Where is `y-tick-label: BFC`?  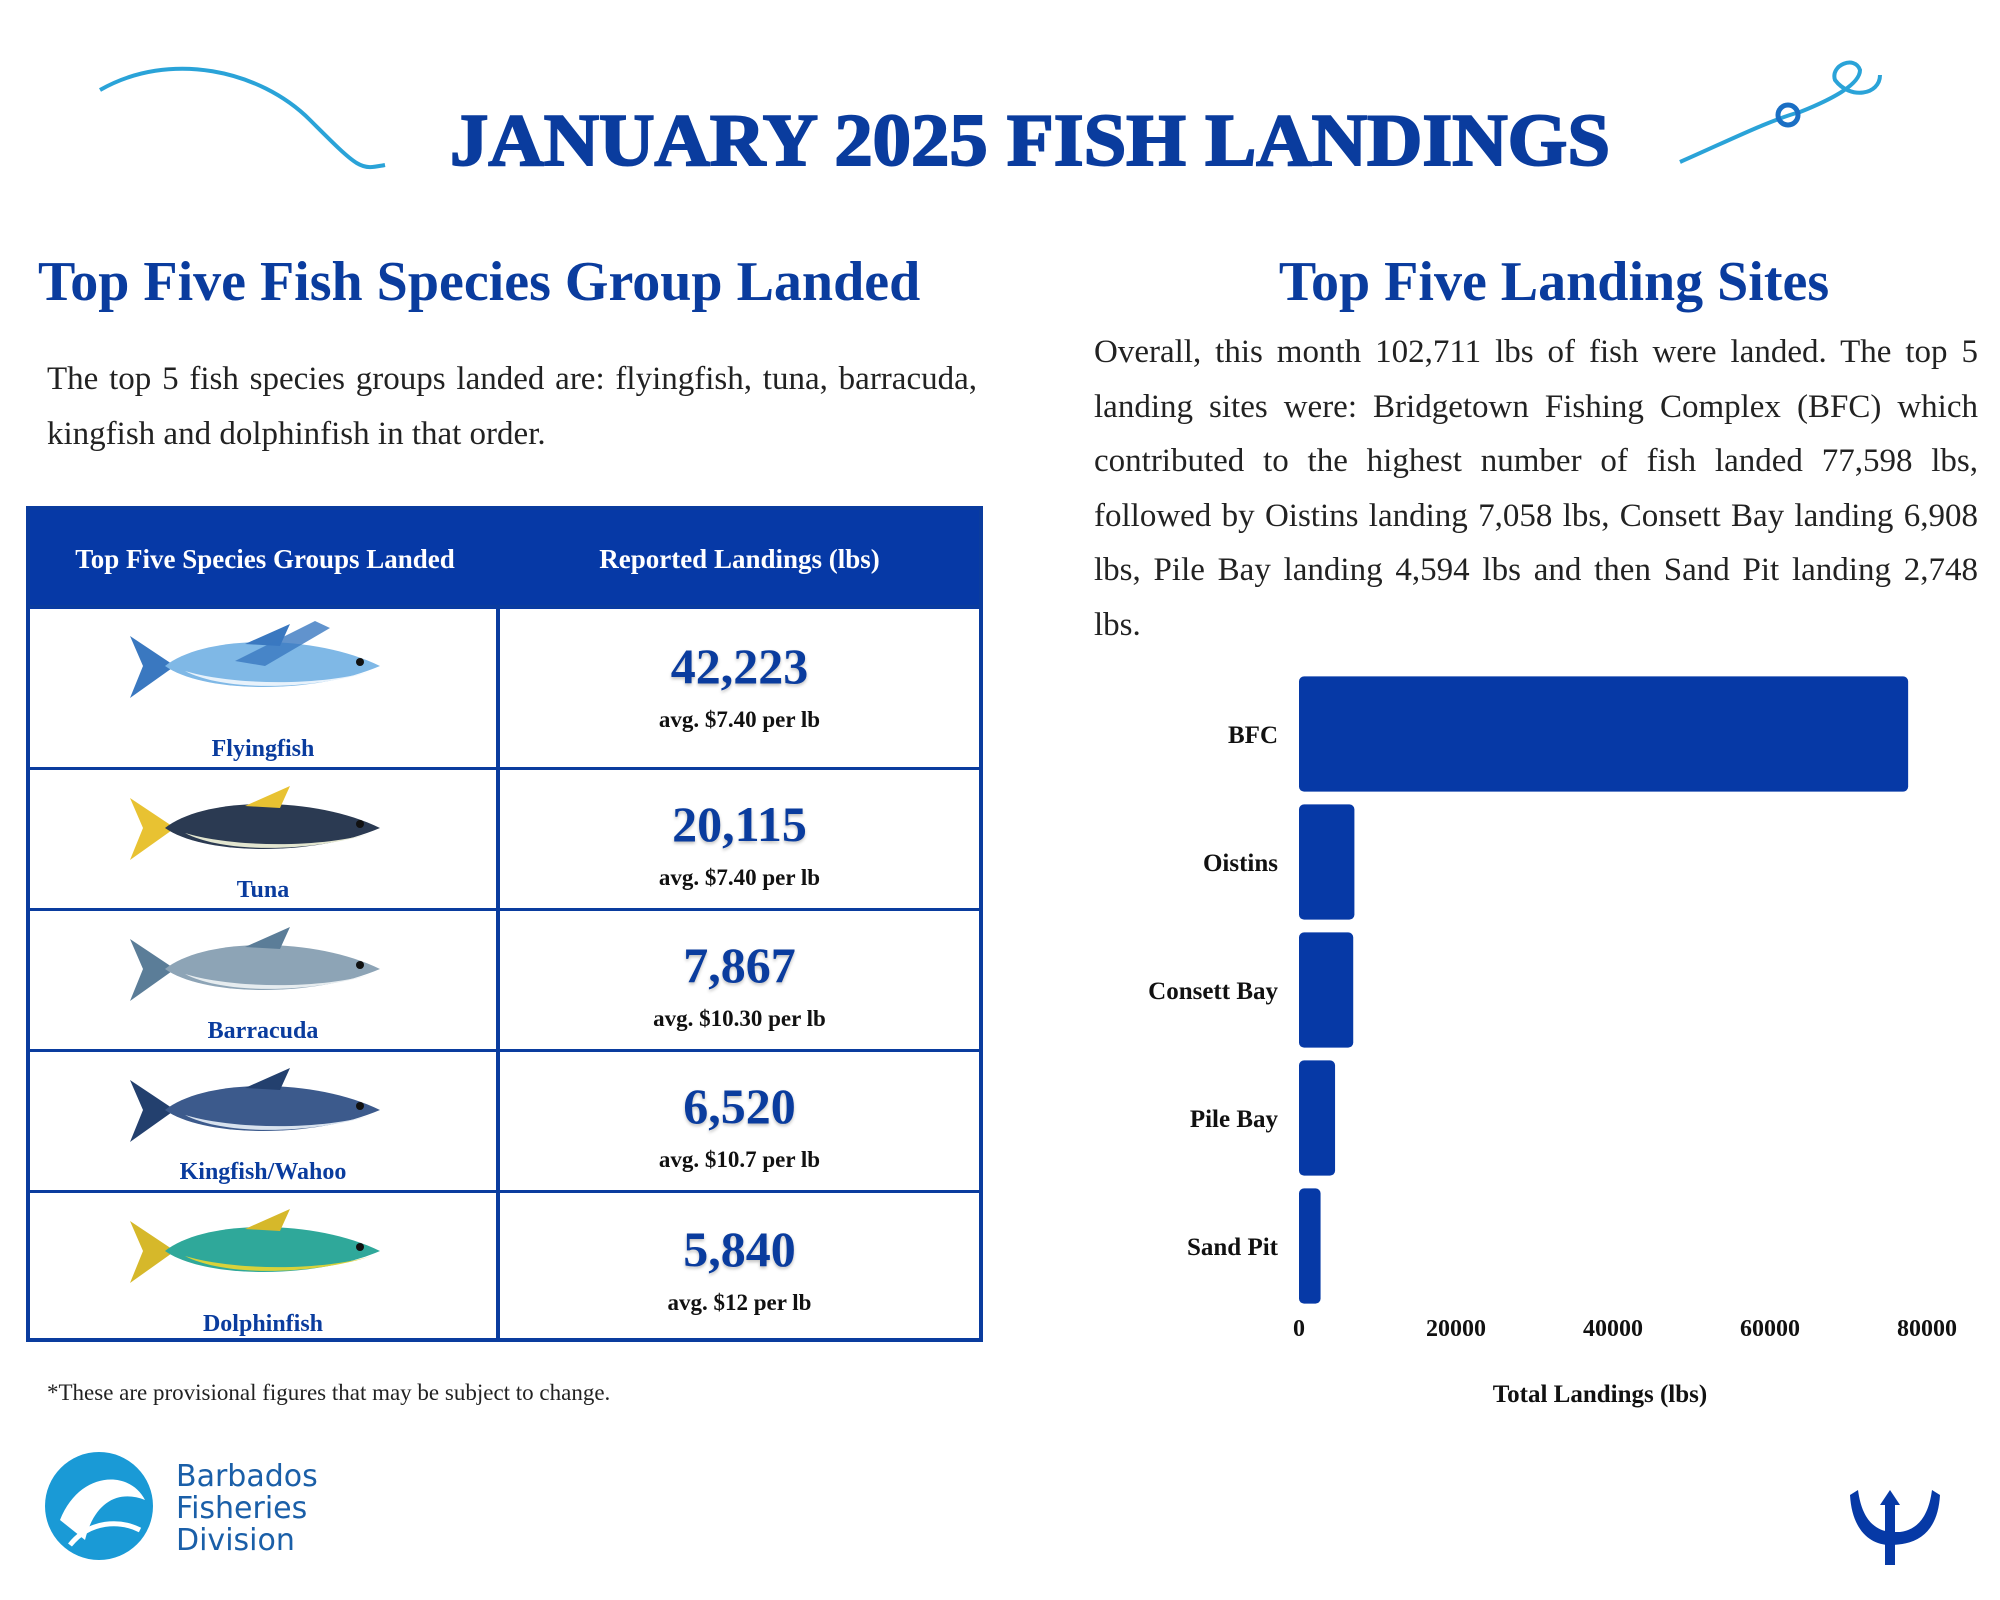 y-tick-label: BFC is located at coordinates (1253, 735).